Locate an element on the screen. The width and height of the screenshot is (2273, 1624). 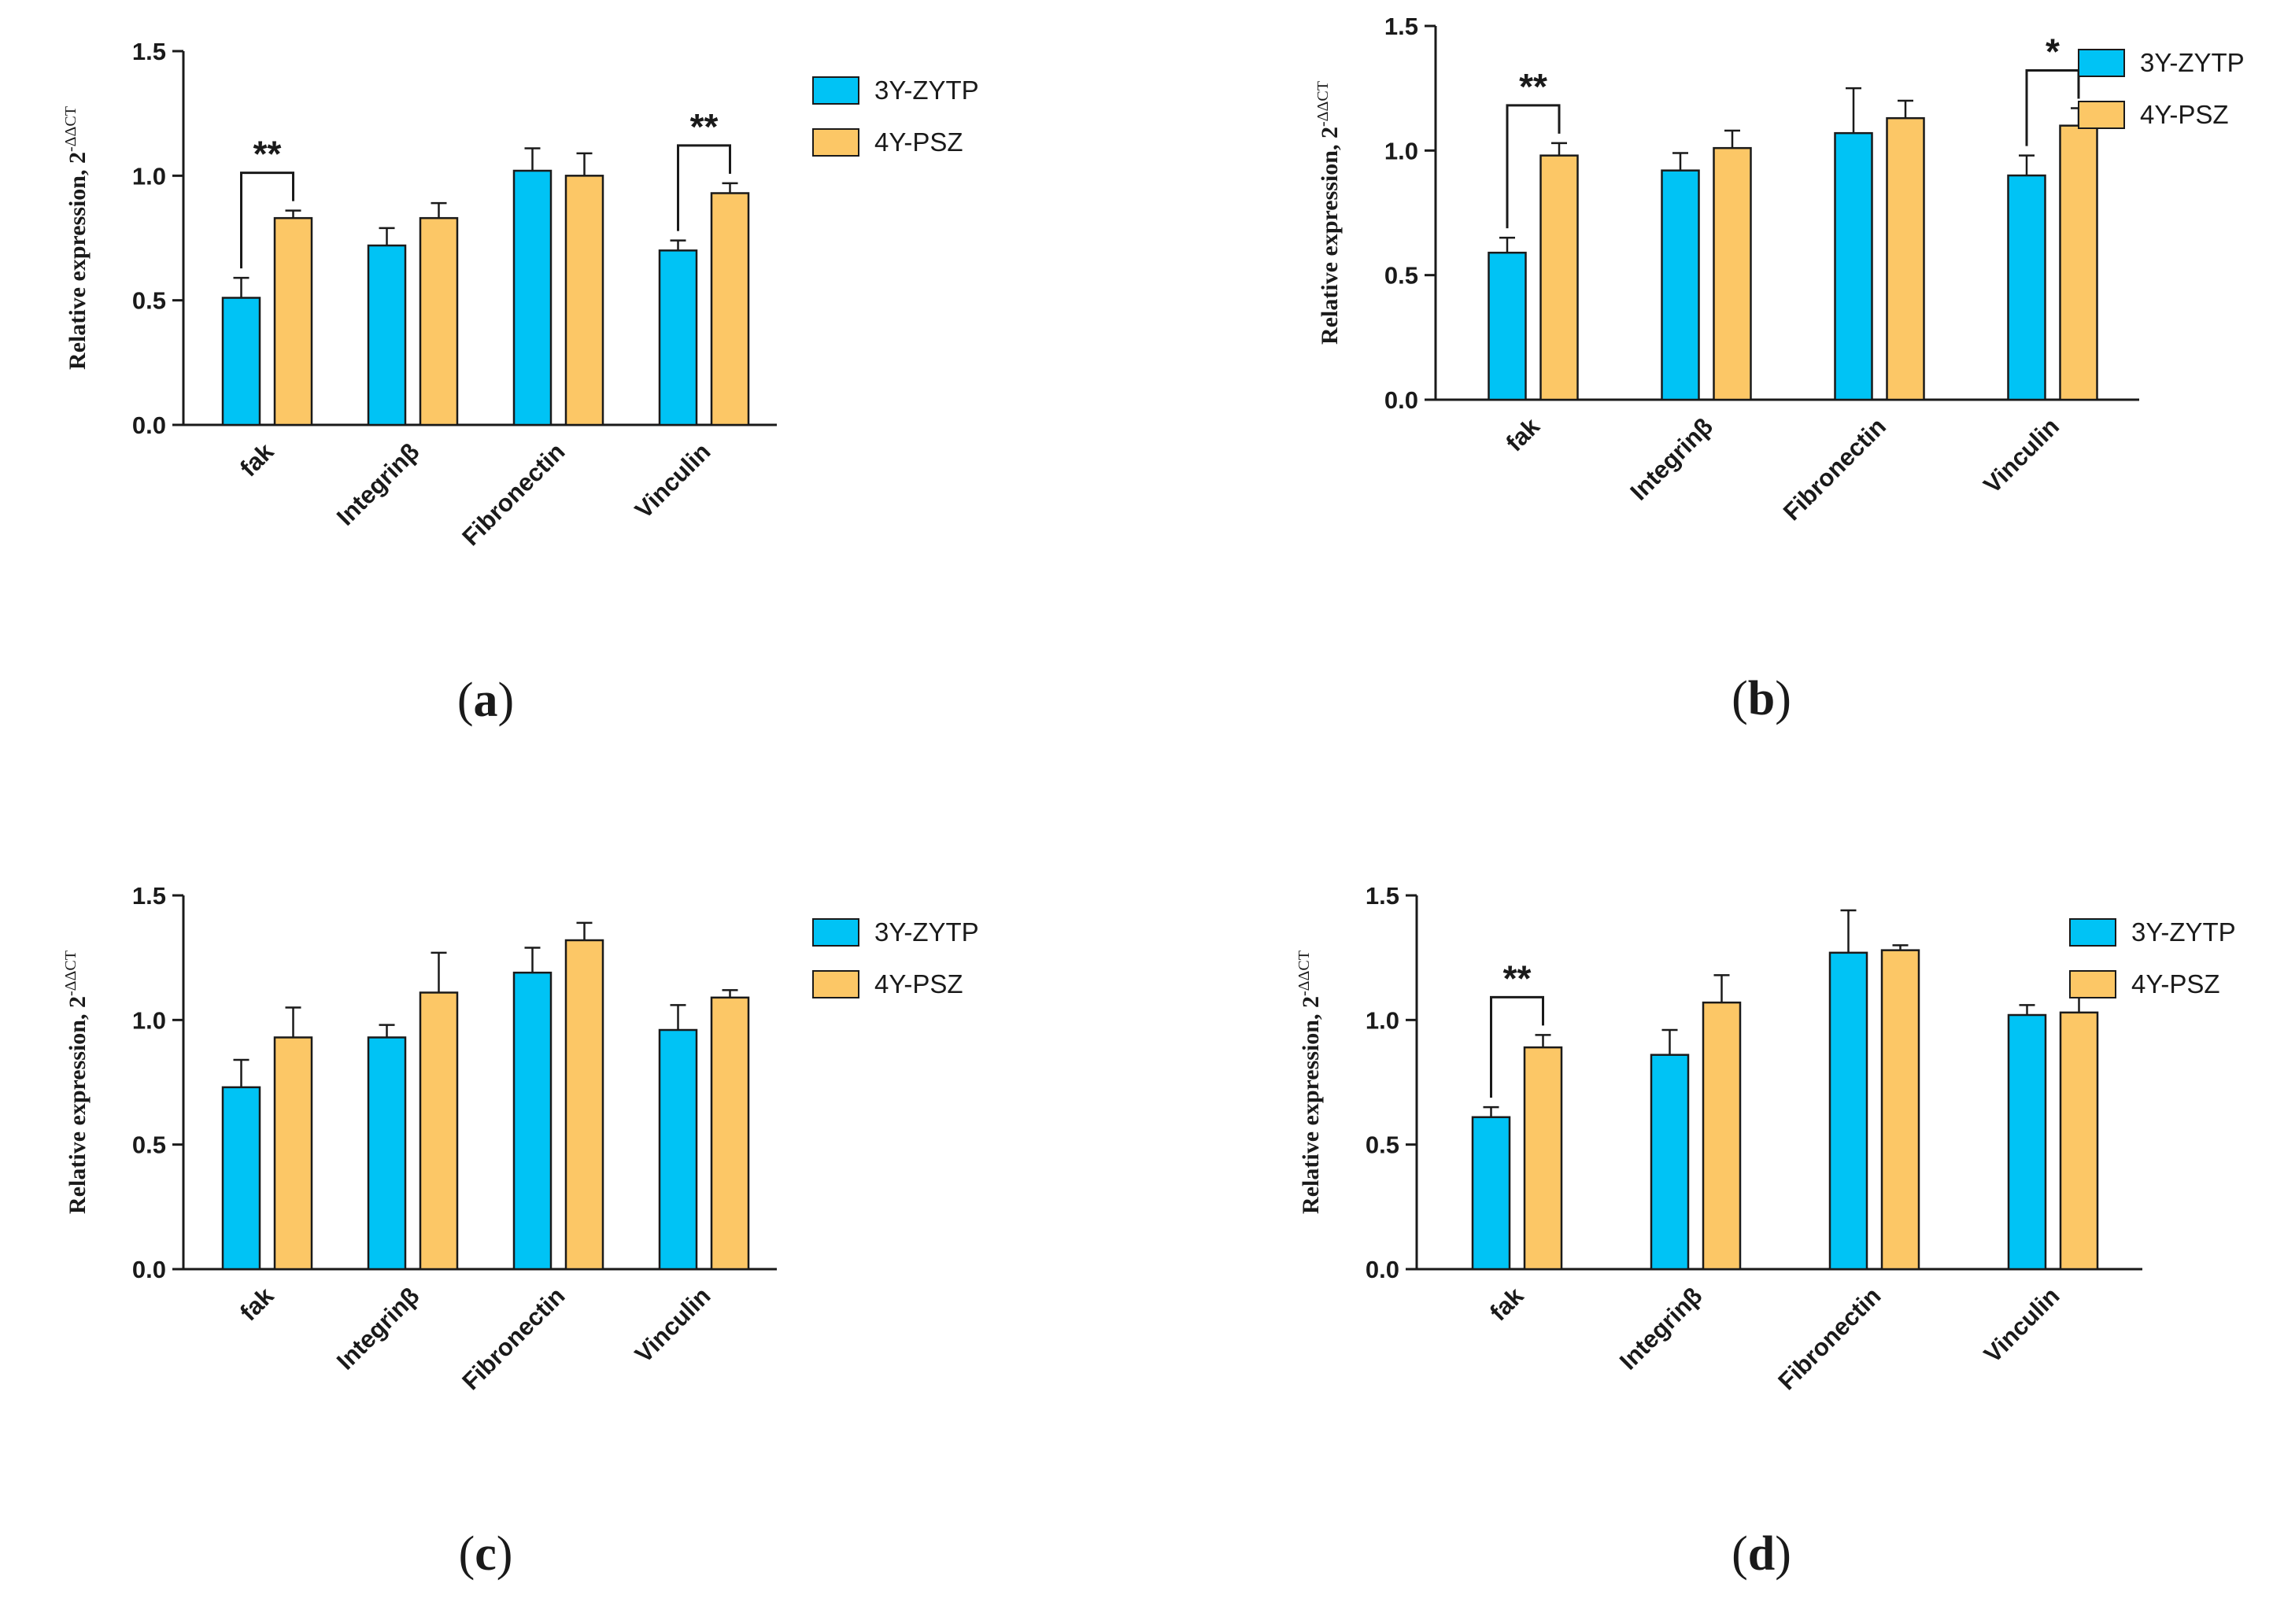
panel-caption: (c) is located at coordinates (486, 1554).